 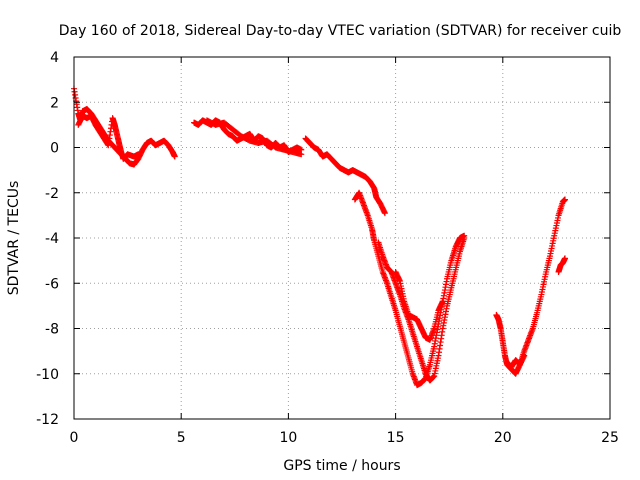 I want to click on y-tick-labels: 4 2 0 -2 -4 -6 -8 -10 -12, so click(x=47, y=239).